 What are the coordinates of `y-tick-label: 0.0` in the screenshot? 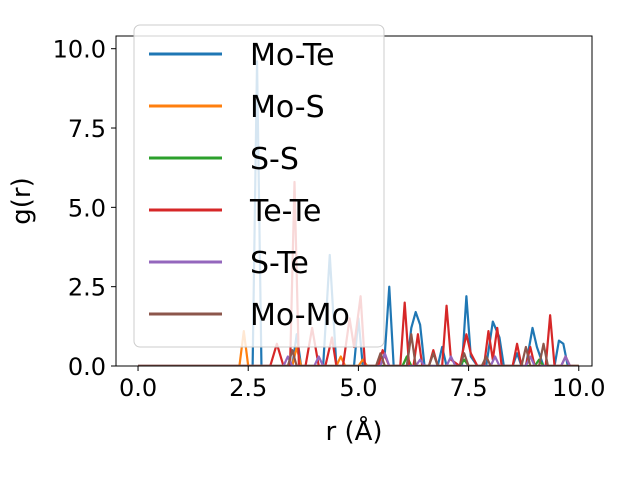 It's located at (87, 367).